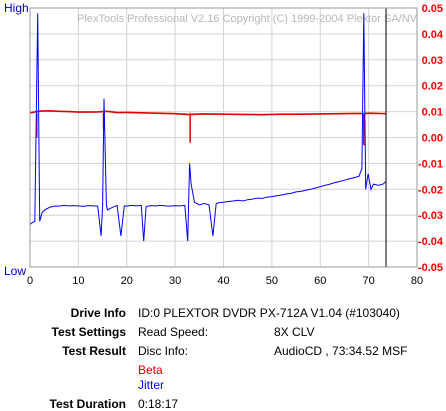 The height and width of the screenshot is (411, 446). I want to click on left-axis-high-label: High, so click(16, 8).